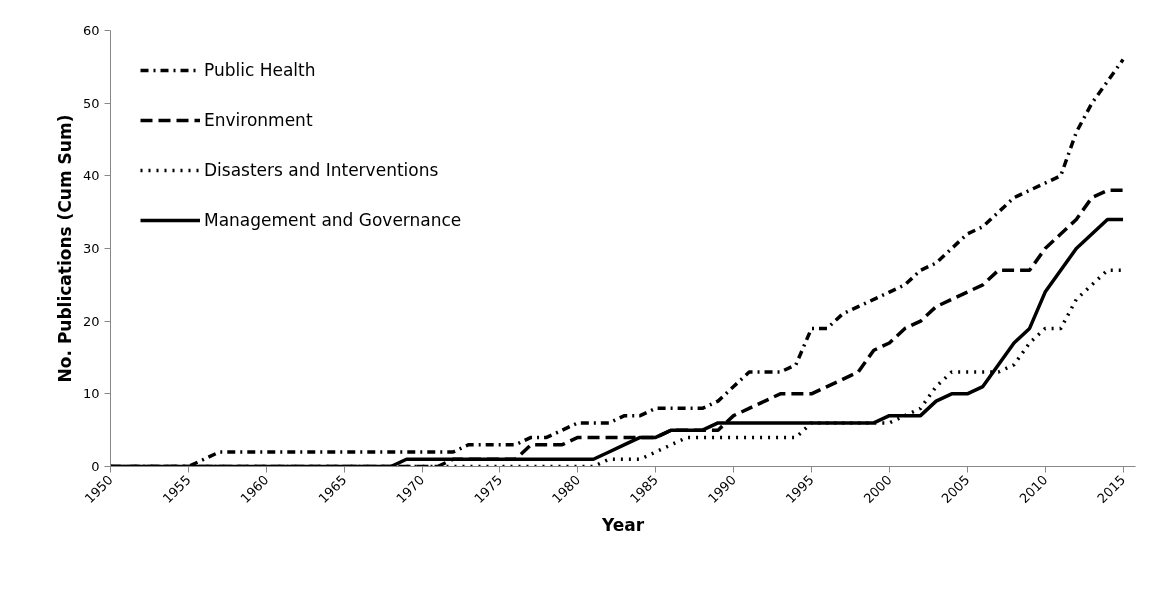  I want to click on y-tick-label: 0, so click(95, 466).